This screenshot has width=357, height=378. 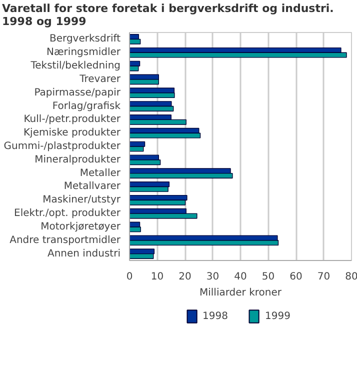 What do you see at coordinates (157, 277) in the screenshot?
I see `x-tick-label: 10` at bounding box center [157, 277].